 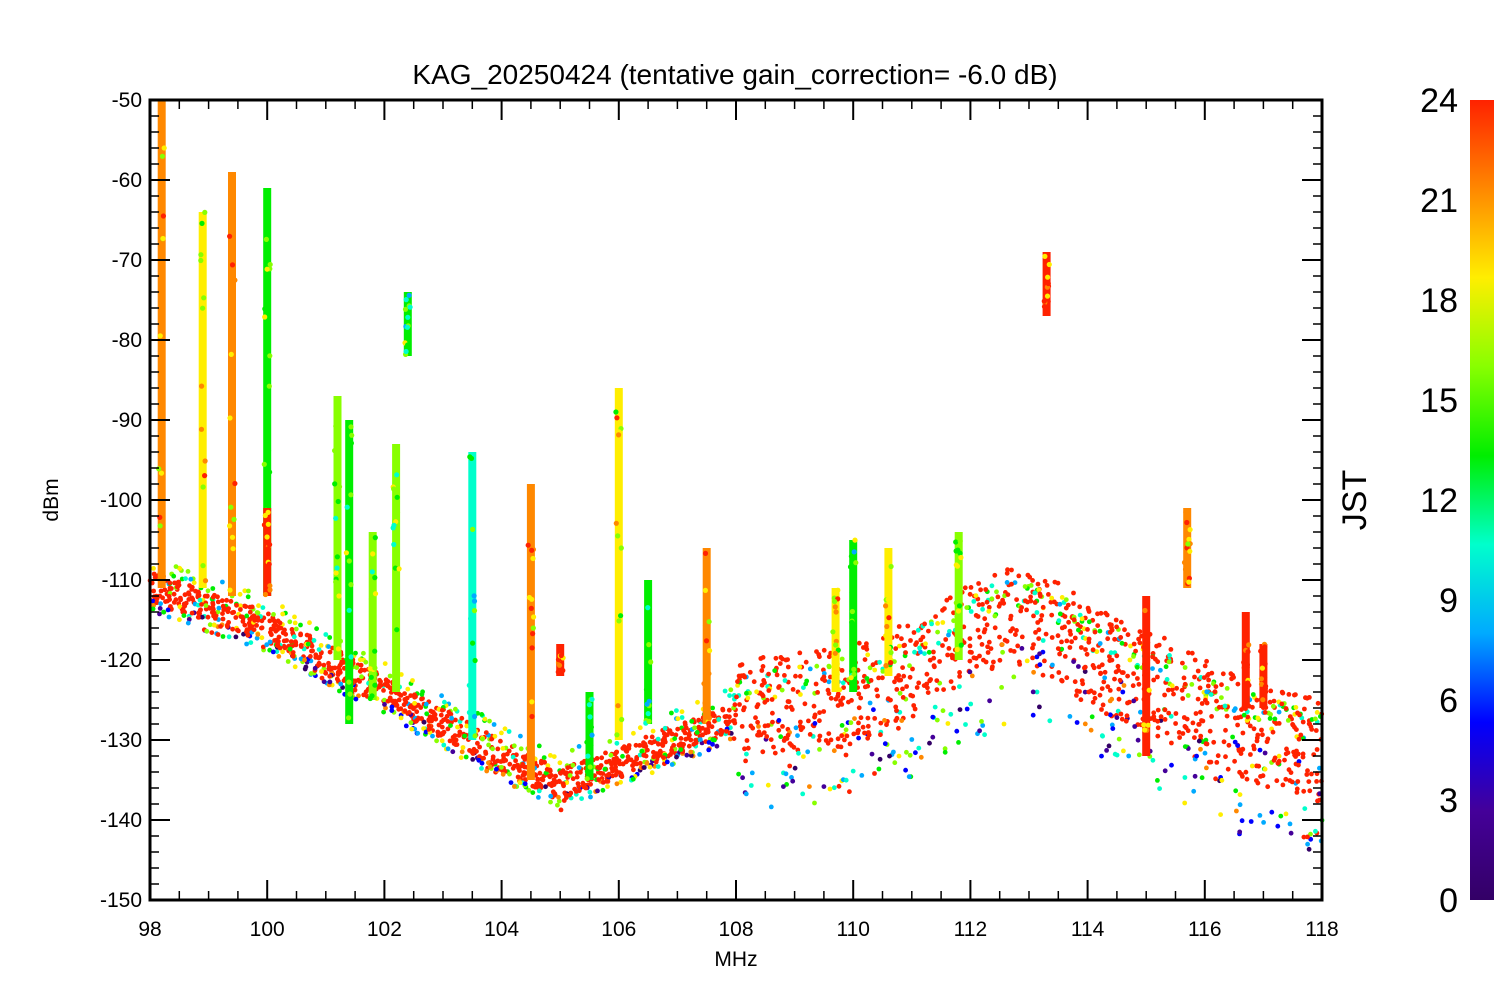 I want to click on y-tick-label: -70, so click(x=127, y=260).